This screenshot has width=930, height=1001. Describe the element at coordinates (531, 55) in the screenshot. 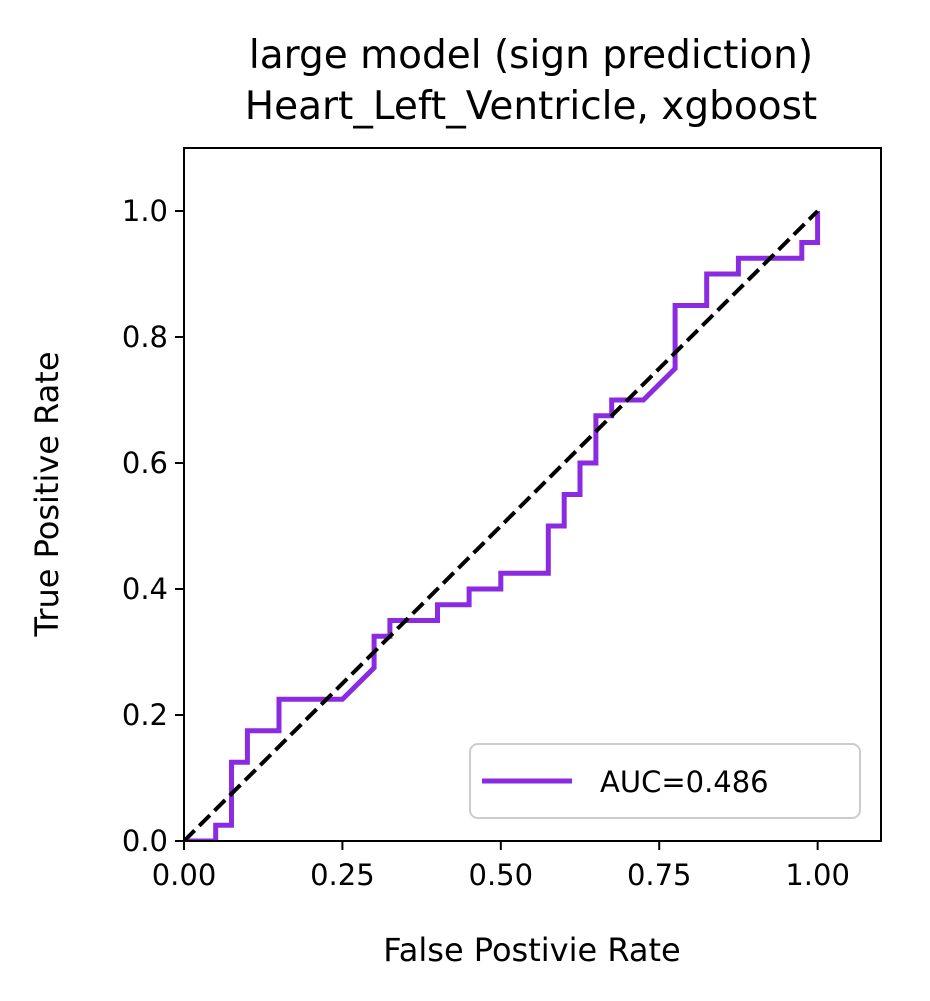

I see `chart-title-line-1: large model (sign prediction)` at that location.